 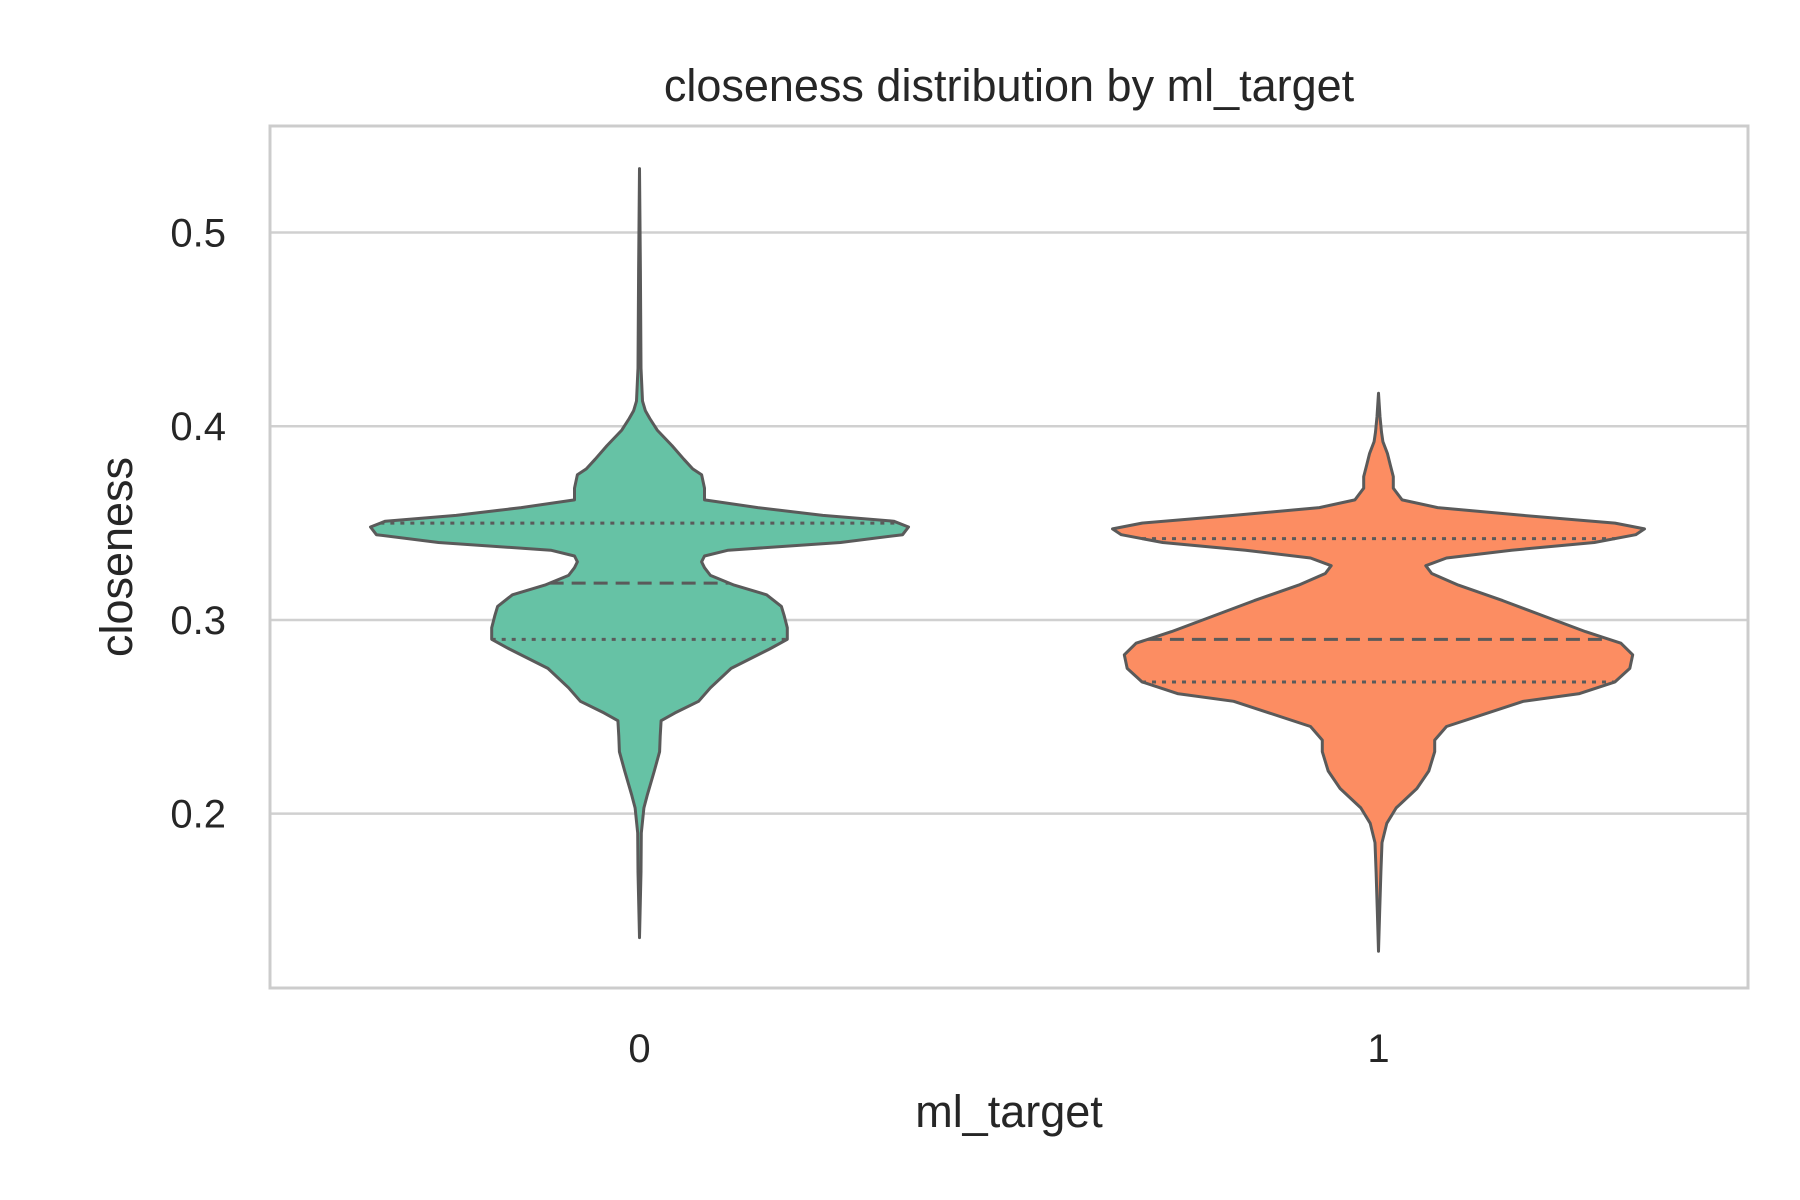 What do you see at coordinates (1009, 85) in the screenshot?
I see `chart-title: closeness distribution by ml_target` at bounding box center [1009, 85].